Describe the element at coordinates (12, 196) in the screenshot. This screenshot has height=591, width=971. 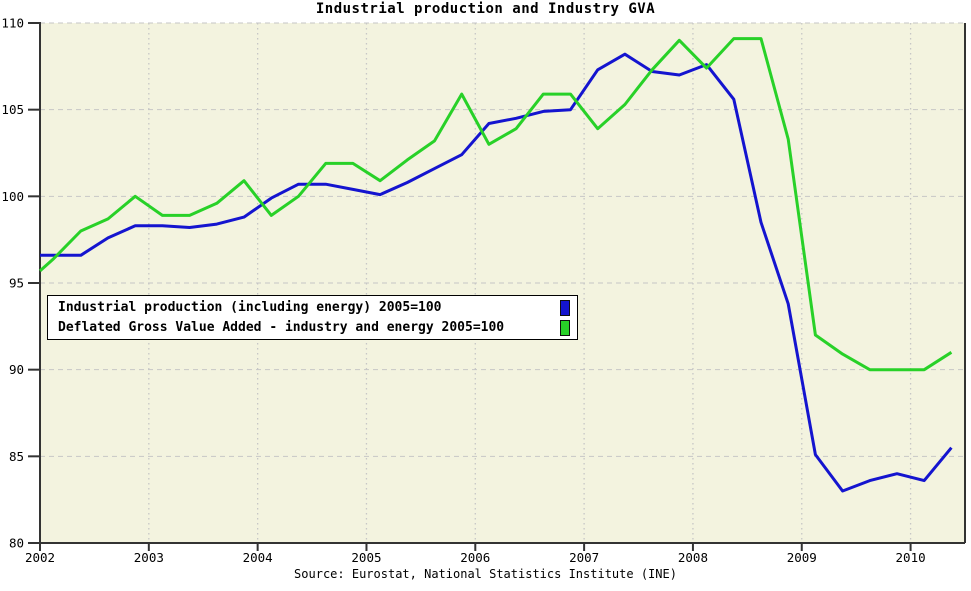
I see `y-tick-label: 100` at that location.